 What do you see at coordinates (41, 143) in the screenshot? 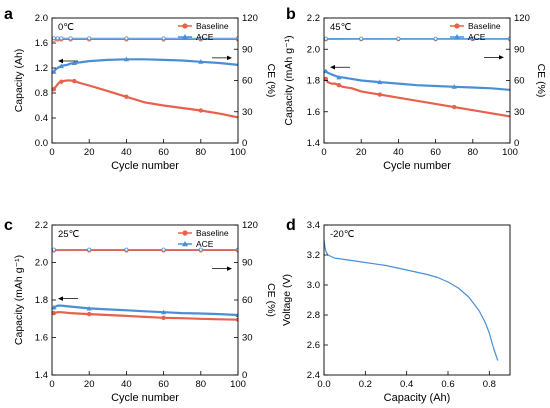
I see `y-tick-label: 0.0` at bounding box center [41, 143].